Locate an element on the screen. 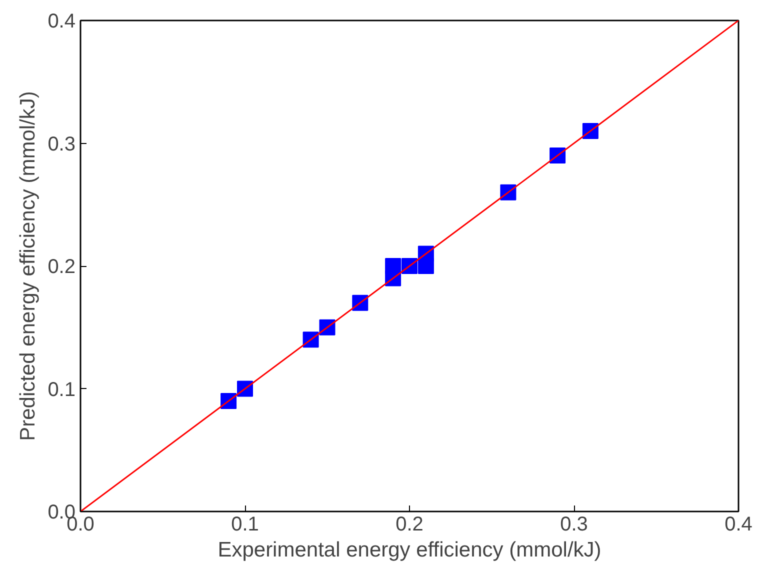 The image size is (763, 581). x-tick-label: 0.4 is located at coordinates (738, 525).